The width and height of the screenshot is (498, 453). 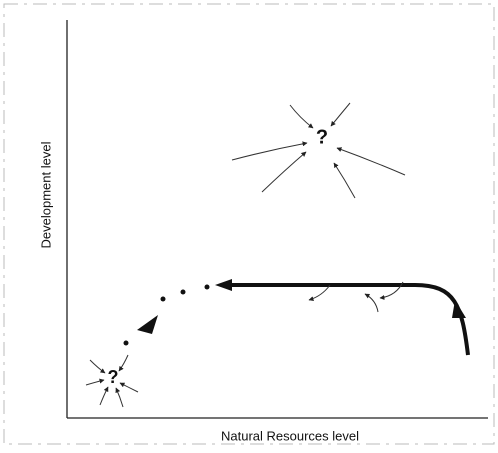 What do you see at coordinates (296, 317) in the screenshot?
I see `trajectory` at bounding box center [296, 317].